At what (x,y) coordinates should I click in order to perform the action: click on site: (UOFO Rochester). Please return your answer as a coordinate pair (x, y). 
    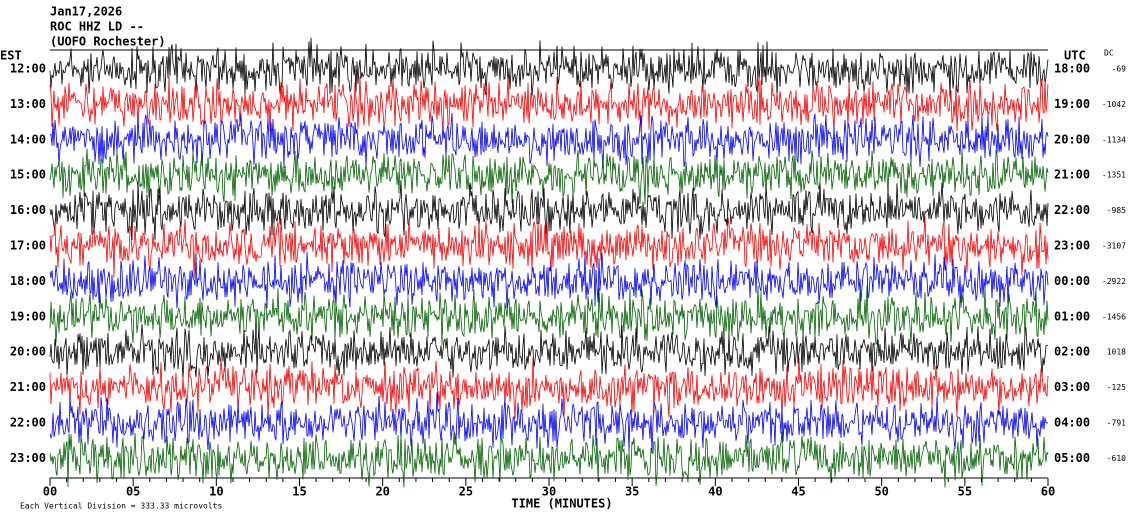
    Looking at the image, I should click on (108, 42).